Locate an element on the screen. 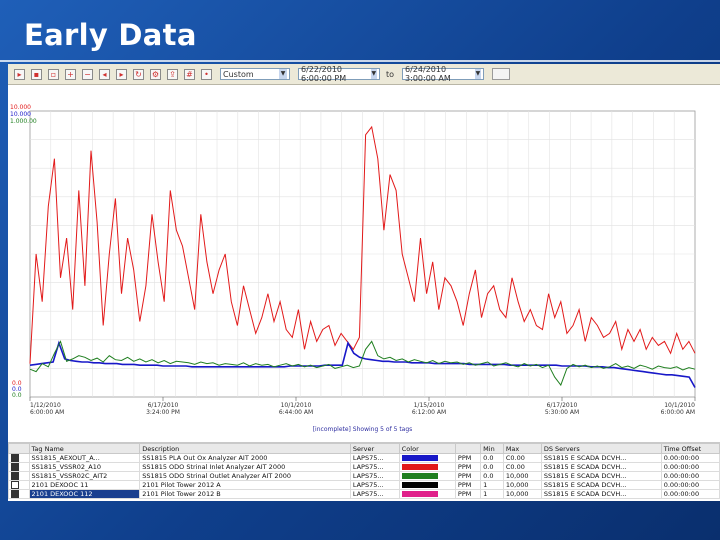 The image size is (720, 540). start-time-field: 6/22/2010 6:00:00 PM ▼ is located at coordinates (339, 74).